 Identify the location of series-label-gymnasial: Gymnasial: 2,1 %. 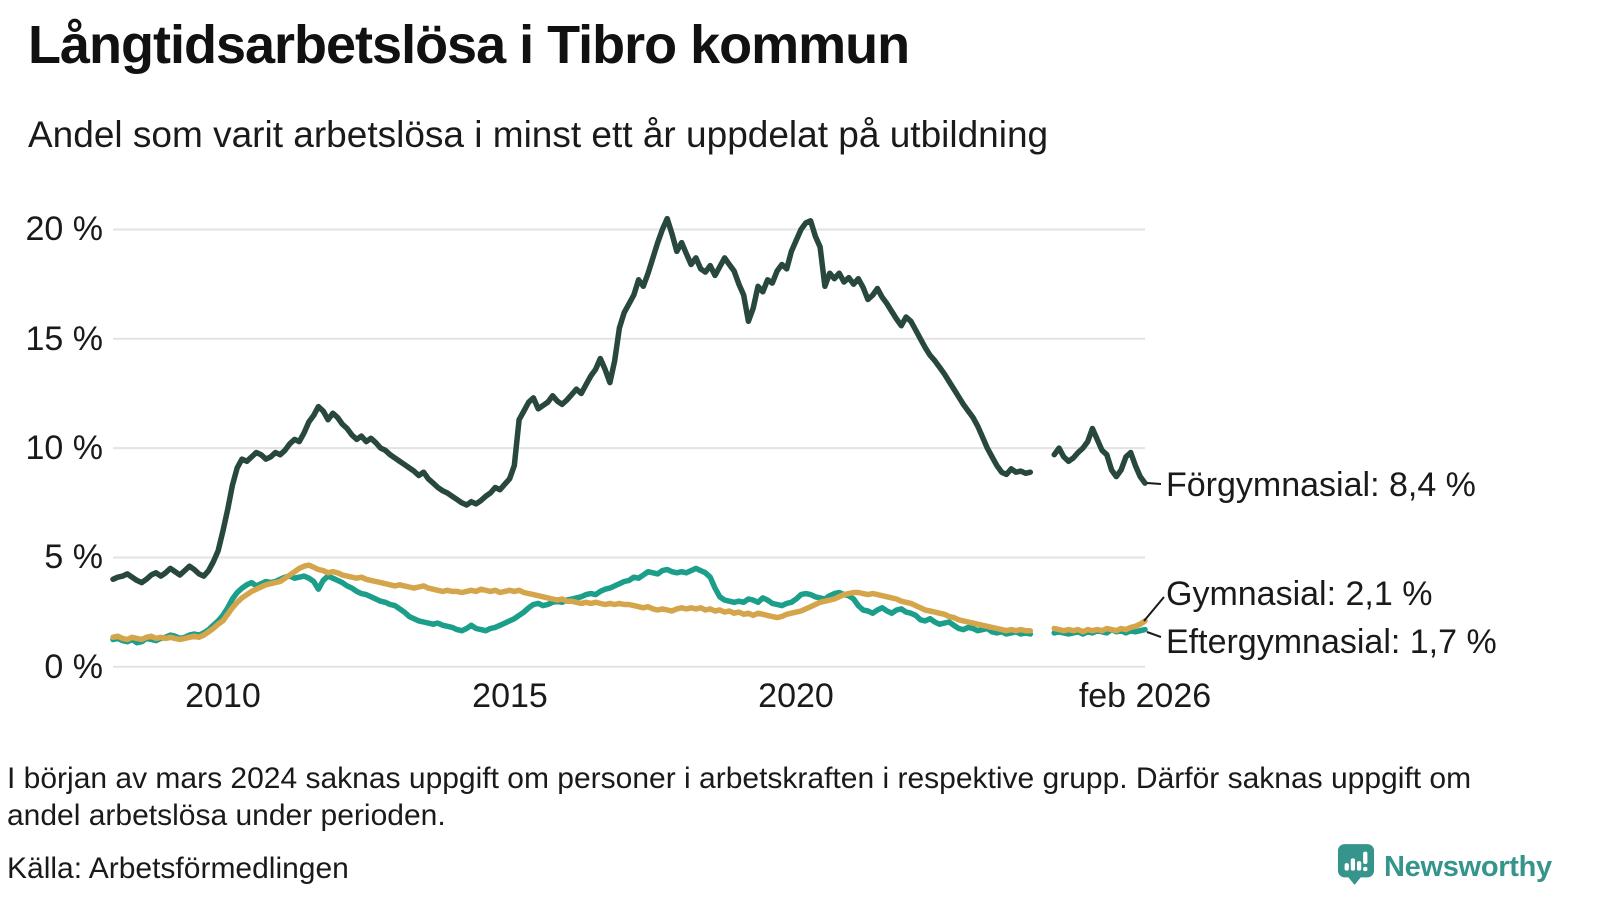
(1299, 594).